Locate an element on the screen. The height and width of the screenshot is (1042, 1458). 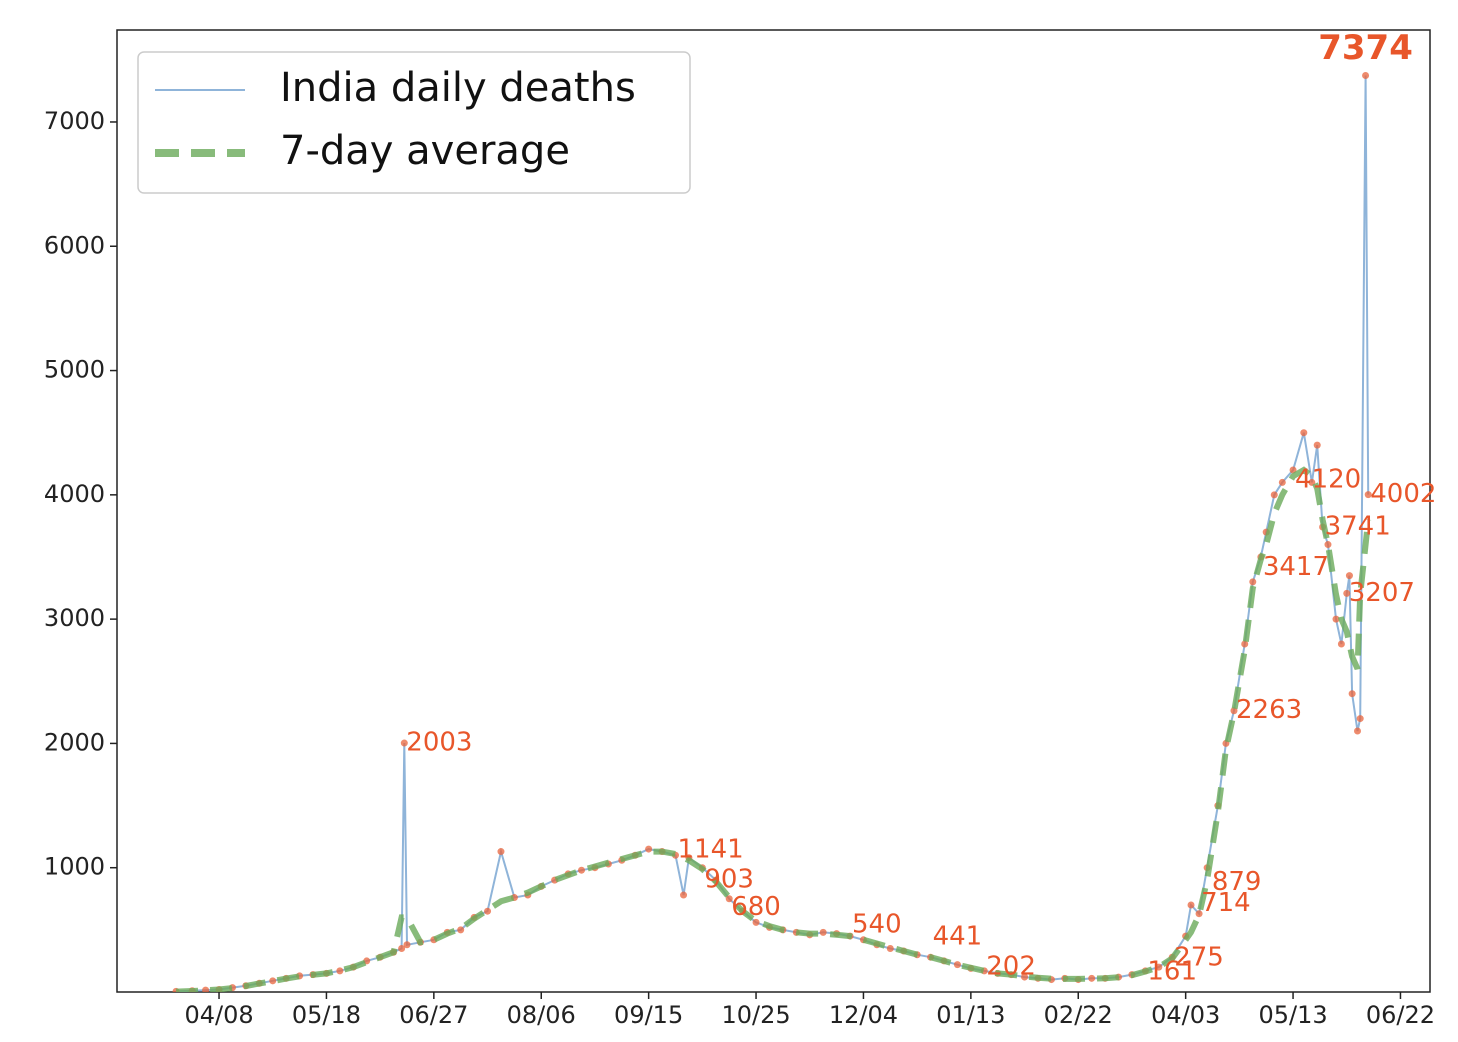
y-tick-label: 1000 is located at coordinates (74, 867).